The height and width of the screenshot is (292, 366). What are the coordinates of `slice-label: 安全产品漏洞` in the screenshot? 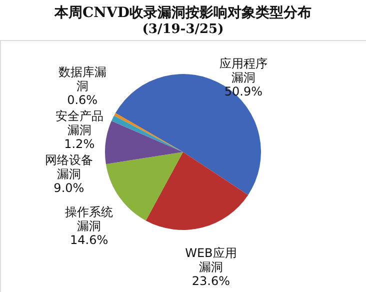 It's located at (79, 122).